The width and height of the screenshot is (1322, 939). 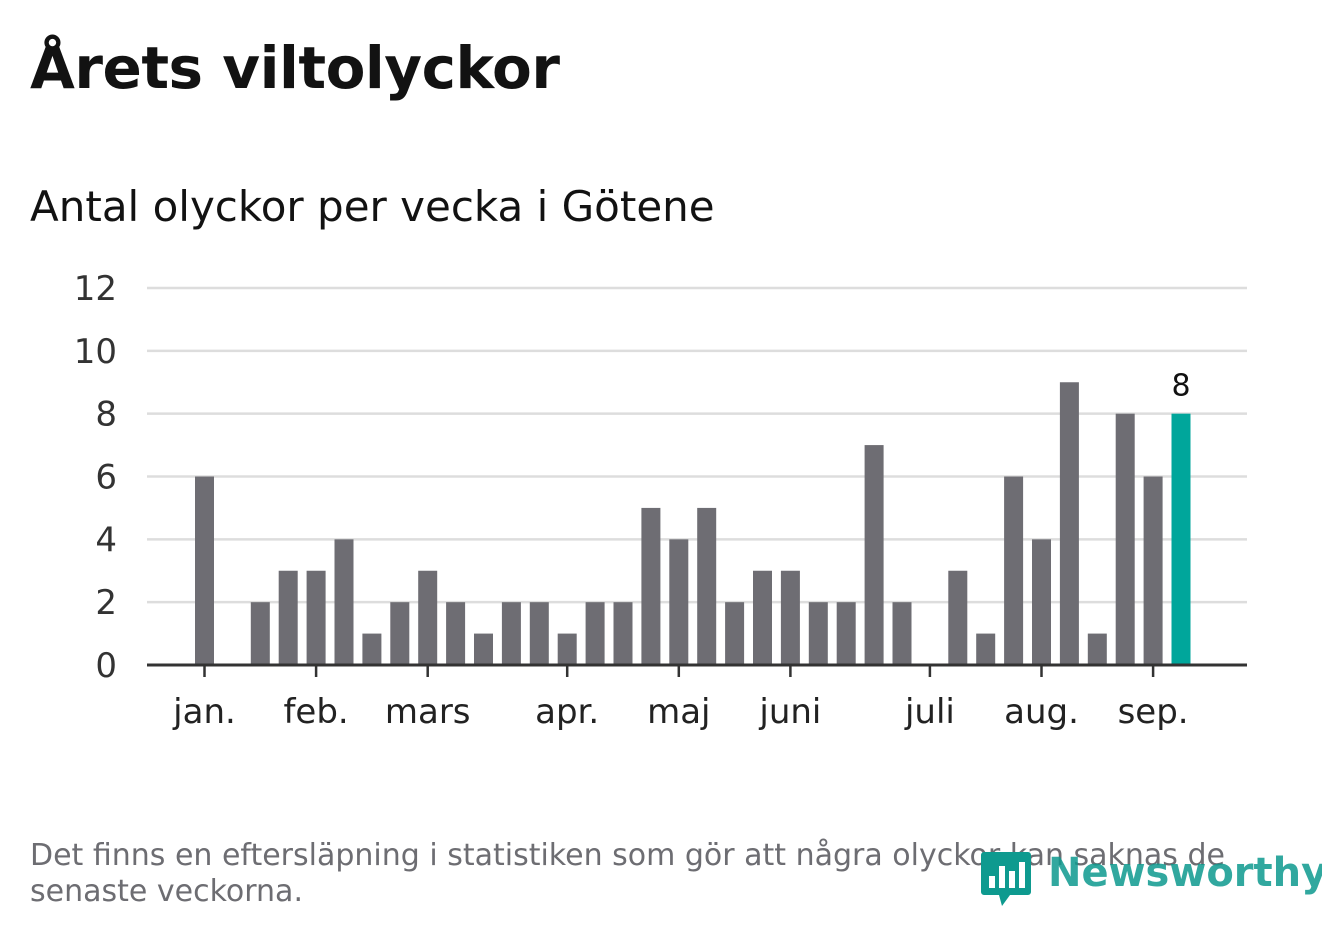 I want to click on chart-subtitle: Antal olyckor per vecka i Götene, so click(x=372, y=206).